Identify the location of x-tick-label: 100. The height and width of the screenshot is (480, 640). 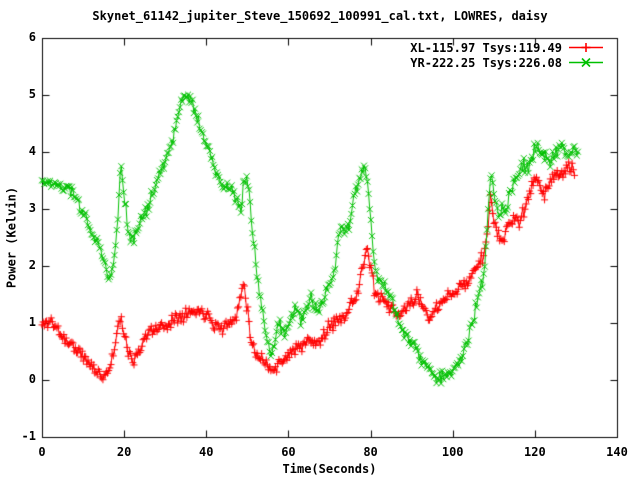
(452, 452).